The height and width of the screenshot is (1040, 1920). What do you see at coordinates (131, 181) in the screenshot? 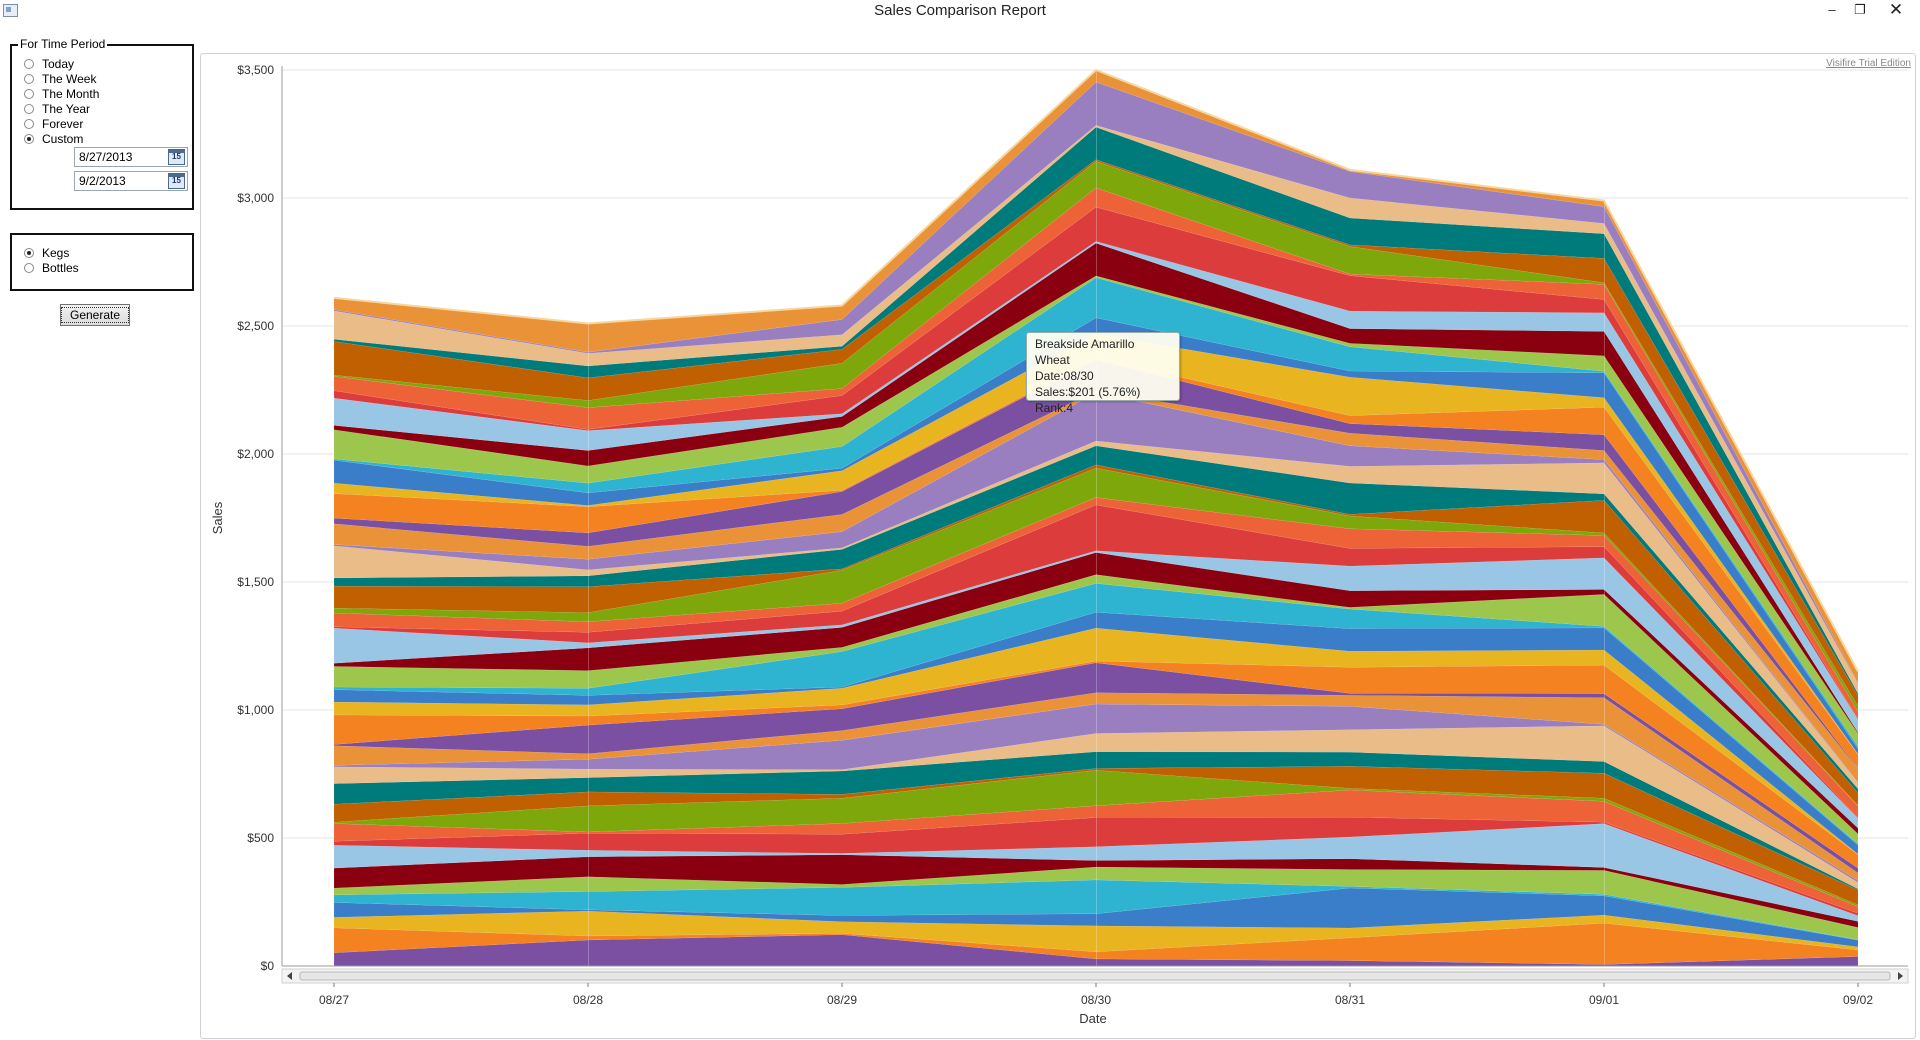
I see `end-date-picker: 9/2/2013 15` at bounding box center [131, 181].